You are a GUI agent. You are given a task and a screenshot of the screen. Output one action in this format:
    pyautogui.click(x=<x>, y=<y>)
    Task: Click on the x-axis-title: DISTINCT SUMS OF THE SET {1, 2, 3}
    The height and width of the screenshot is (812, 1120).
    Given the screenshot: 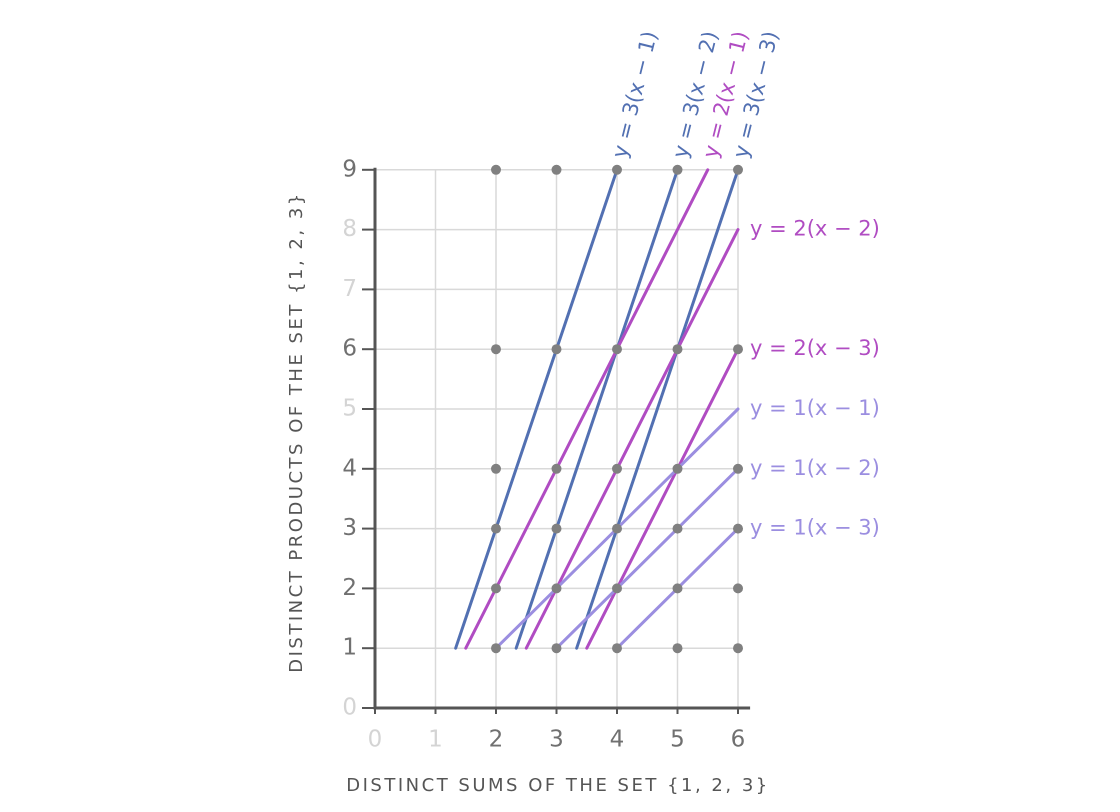 What is the action you would take?
    pyautogui.click(x=557, y=785)
    